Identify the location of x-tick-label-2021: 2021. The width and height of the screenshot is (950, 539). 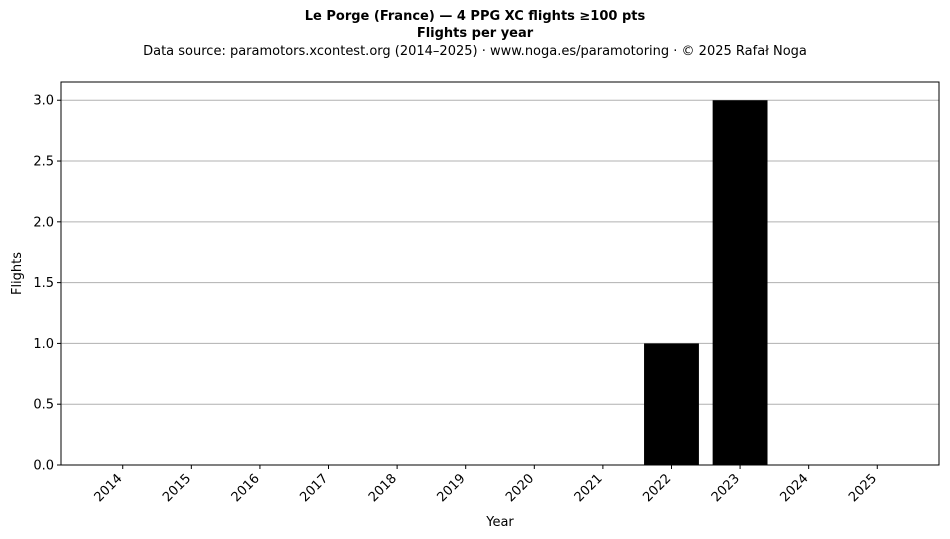
(589, 488).